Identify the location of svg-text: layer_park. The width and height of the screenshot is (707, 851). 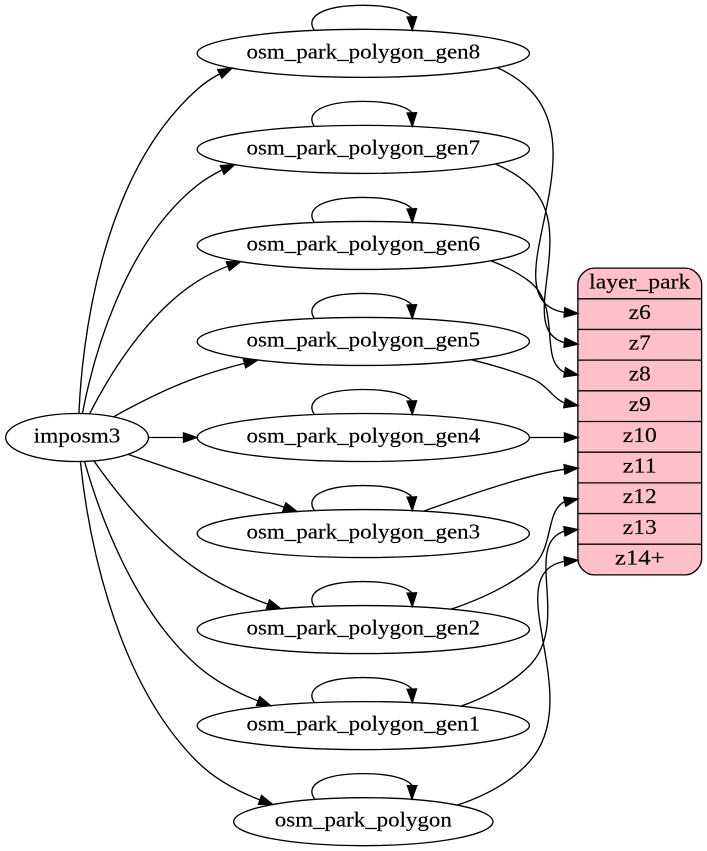
(640, 281).